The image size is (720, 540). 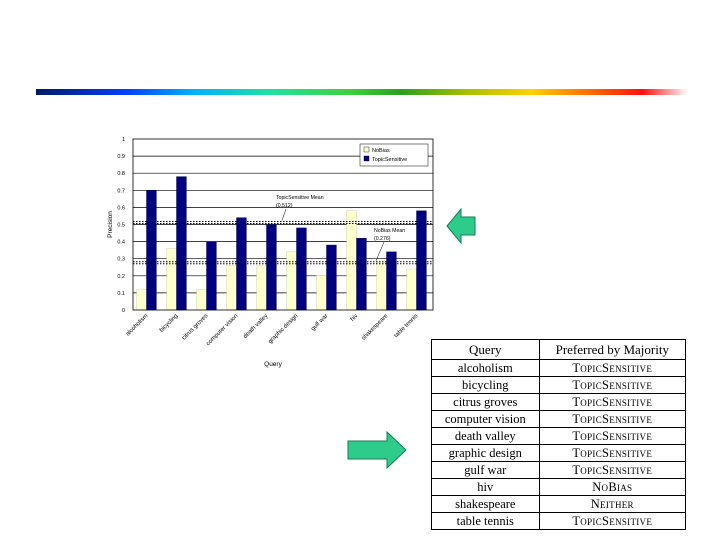 What do you see at coordinates (411, 289) in the screenshot?
I see `bar-nobias-table-tennis` at bounding box center [411, 289].